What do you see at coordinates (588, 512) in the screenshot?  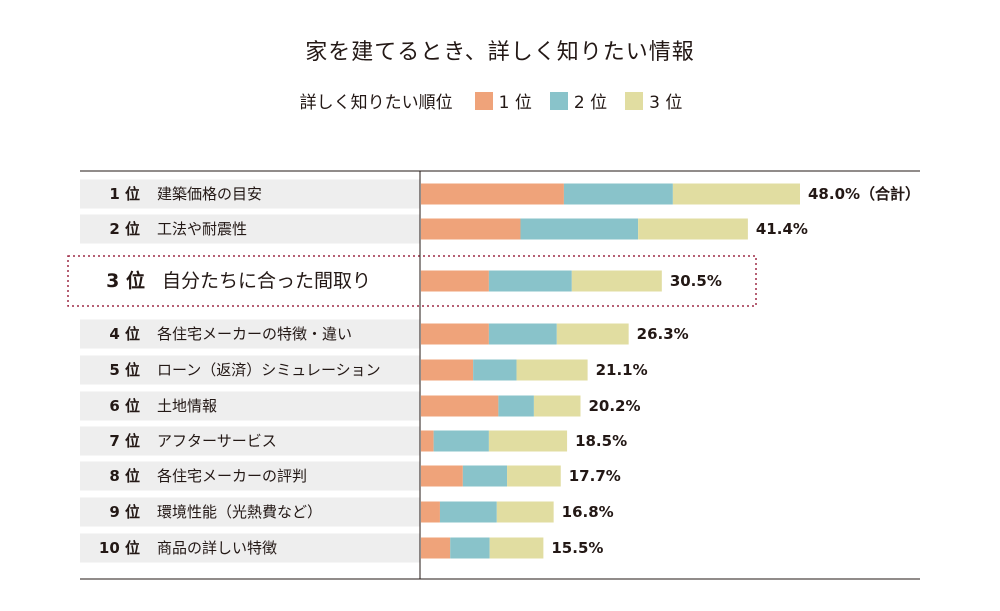 I see `total-label: 16.8%` at bounding box center [588, 512].